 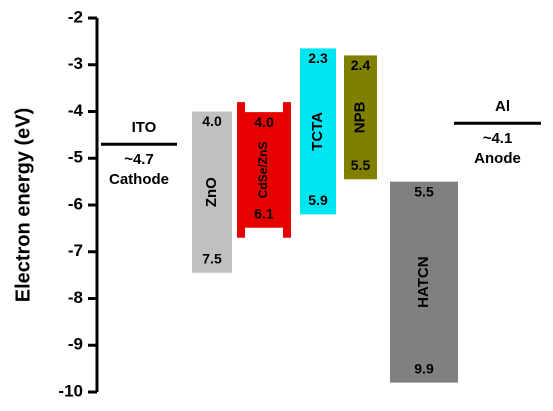 I want to click on bottom-level-label: 9.9, so click(x=424, y=368).